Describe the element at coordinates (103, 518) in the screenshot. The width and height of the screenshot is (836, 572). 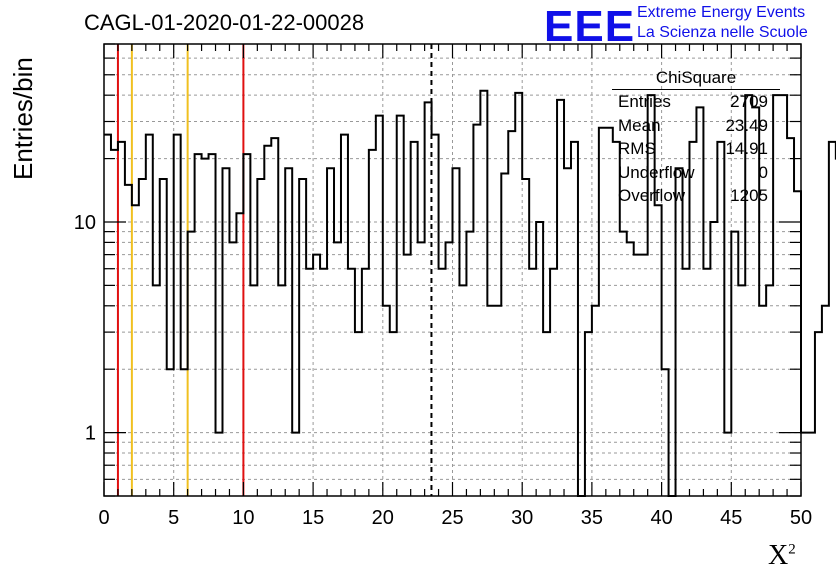
I see `x-tick-label: 0` at that location.